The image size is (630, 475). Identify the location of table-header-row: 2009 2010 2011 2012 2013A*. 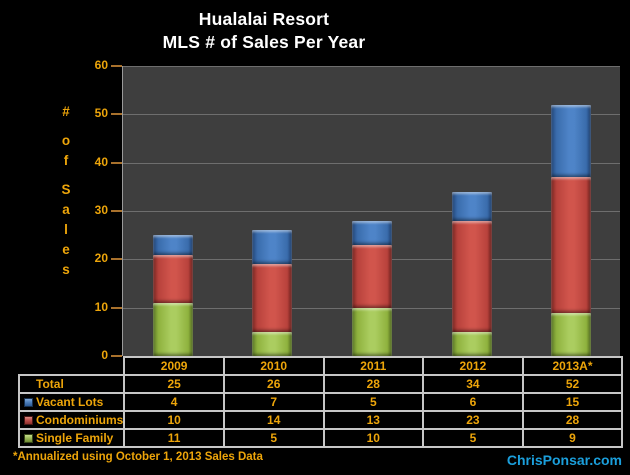
(321, 366).